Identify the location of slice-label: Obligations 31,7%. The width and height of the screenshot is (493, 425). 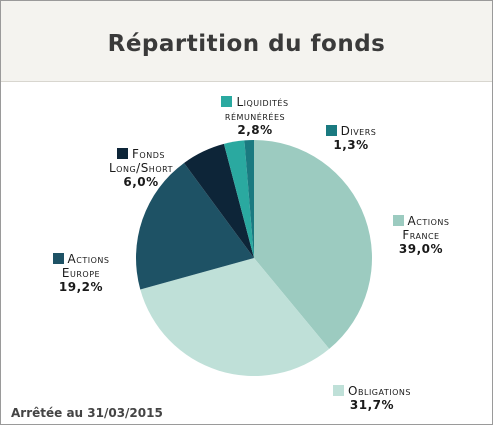
(372, 398).